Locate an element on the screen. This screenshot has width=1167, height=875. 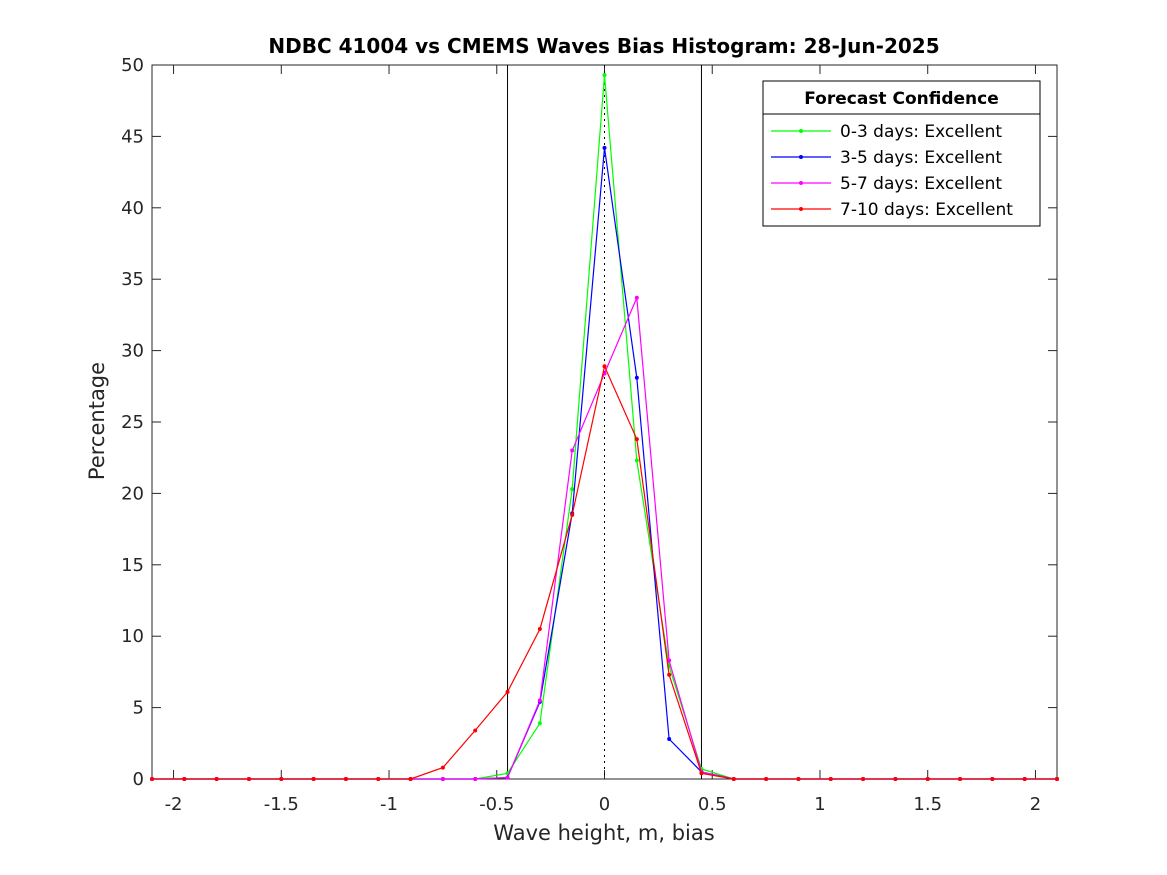
y-axis-label: Percentage is located at coordinates (97, 421).